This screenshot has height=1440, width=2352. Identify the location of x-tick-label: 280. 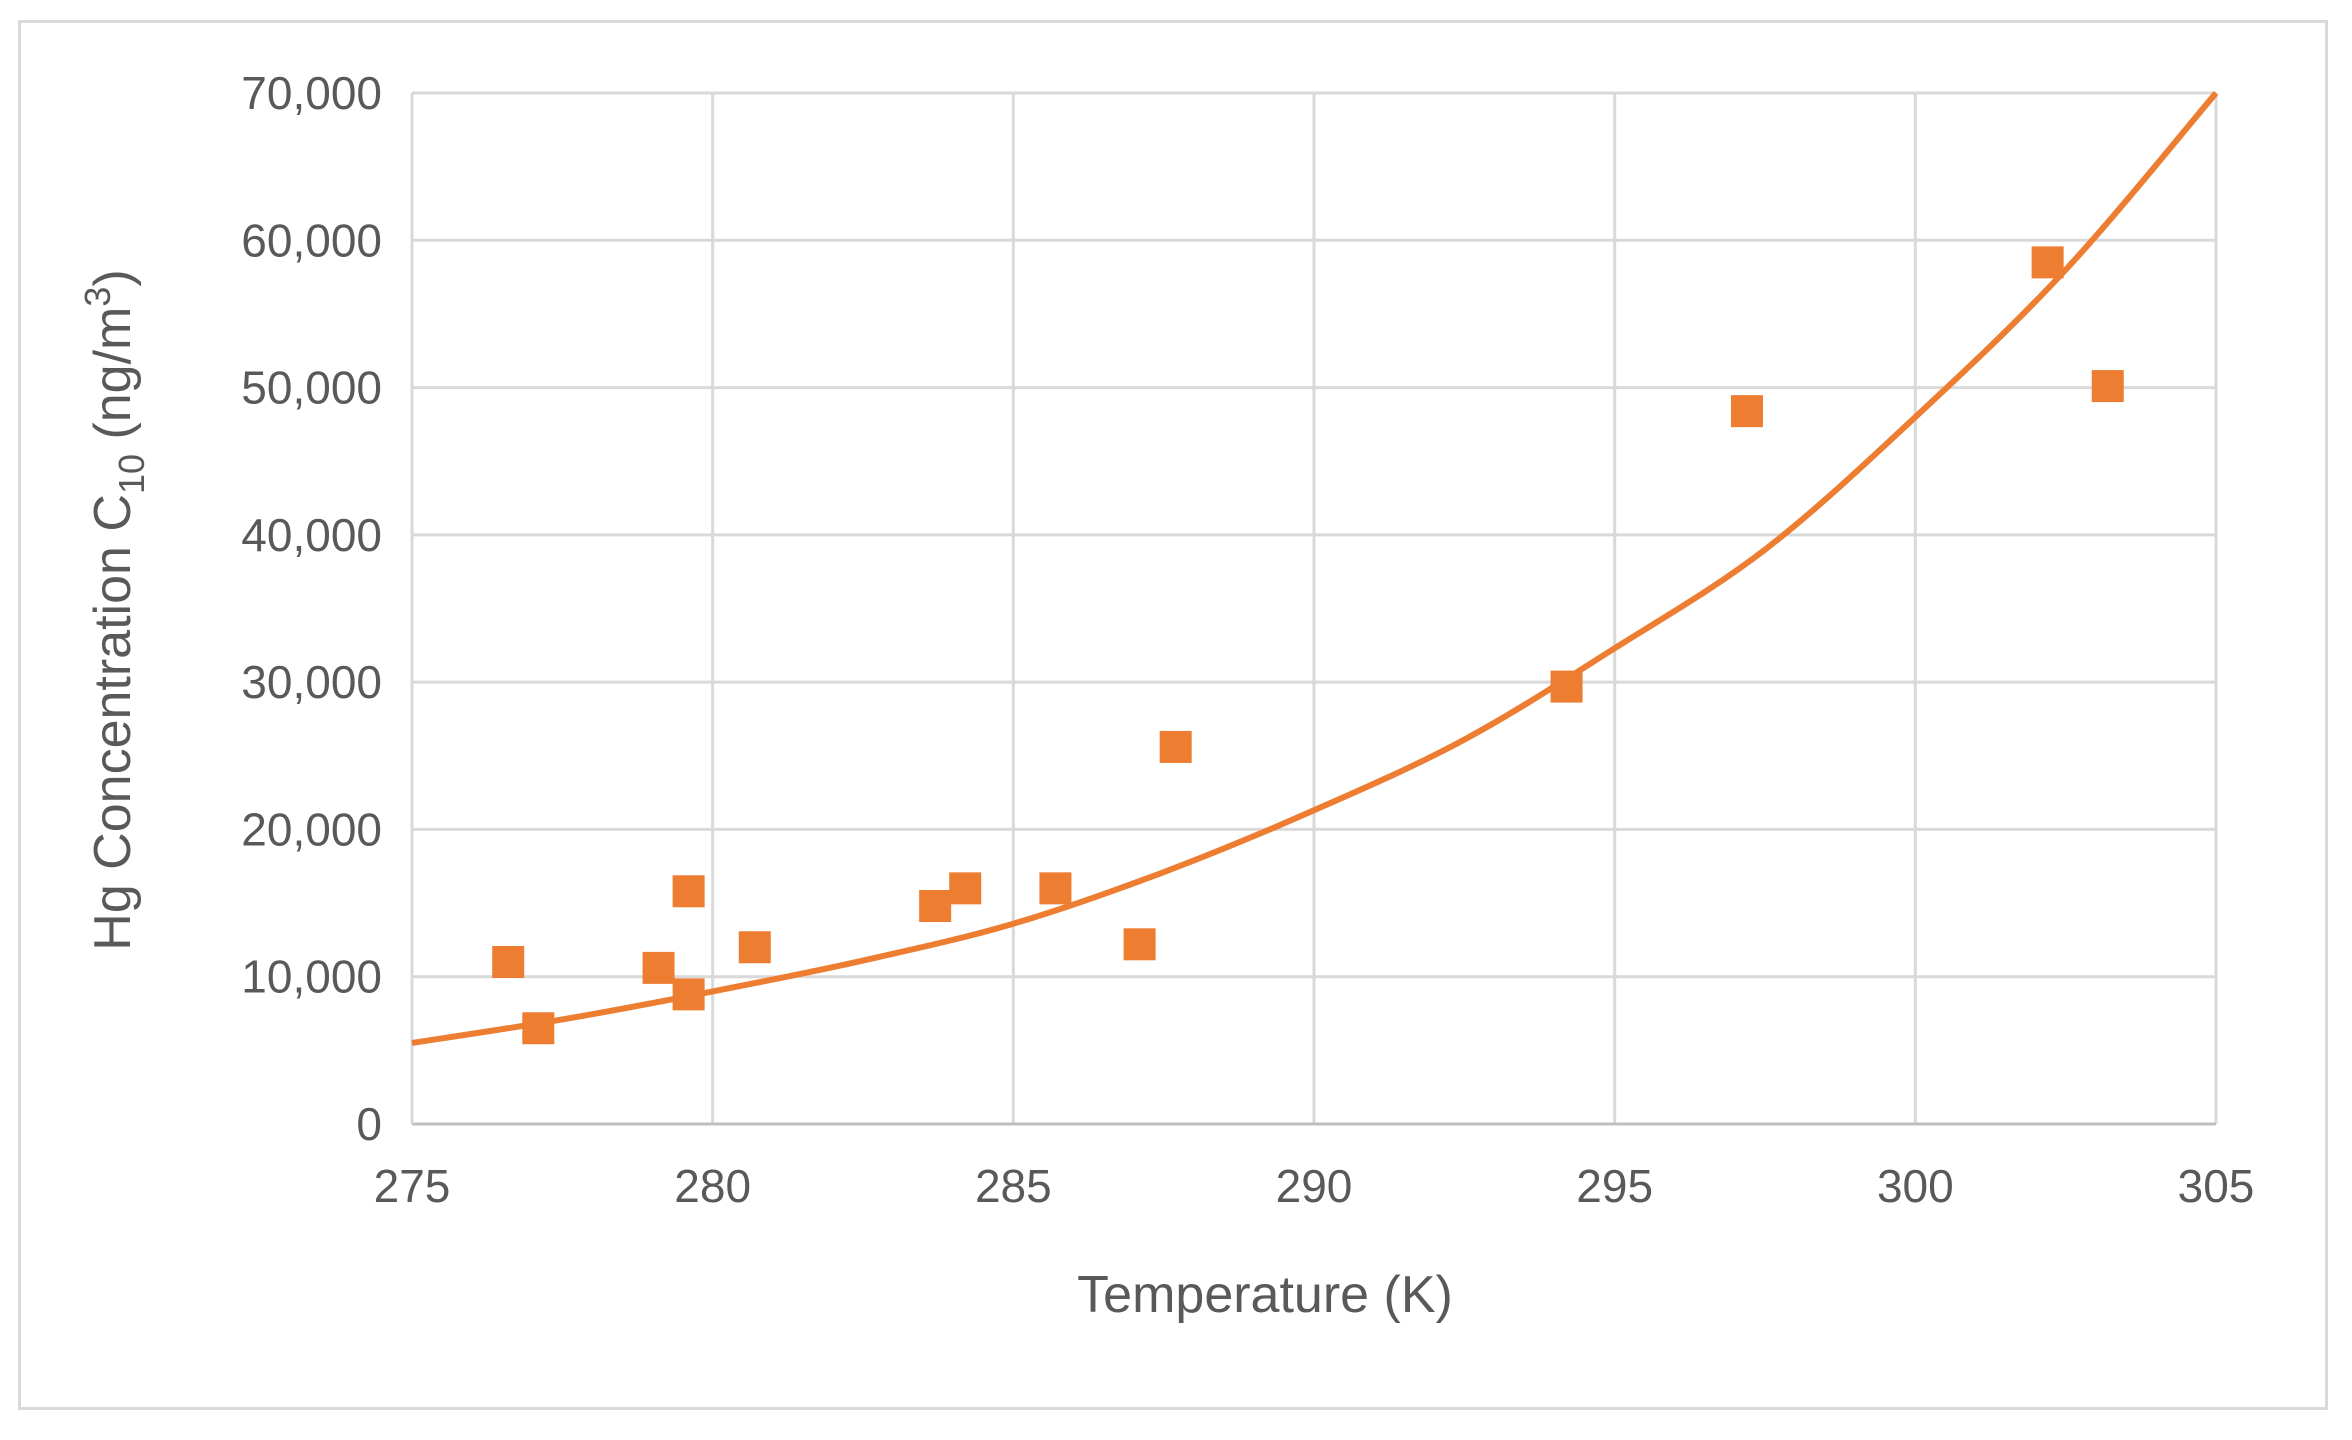
(712, 1186).